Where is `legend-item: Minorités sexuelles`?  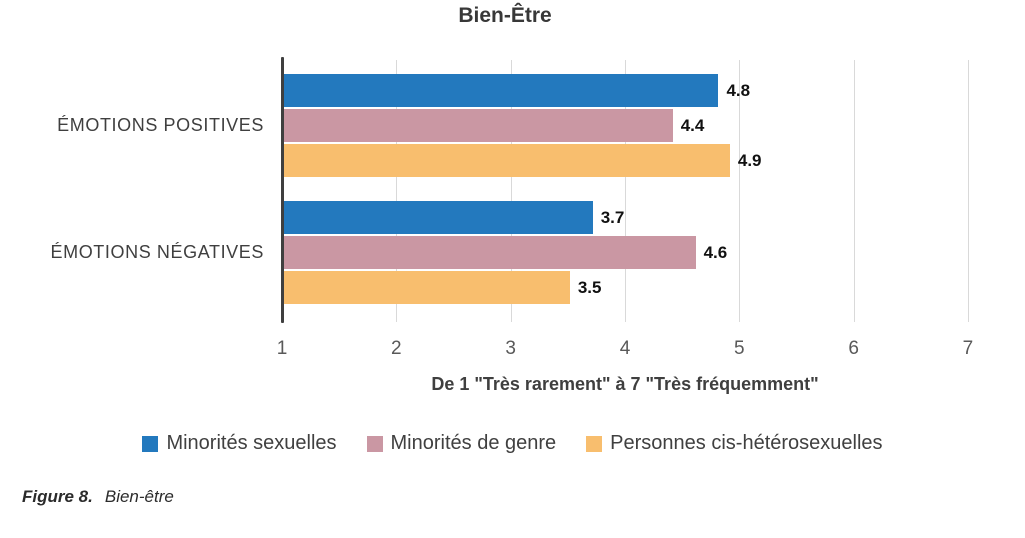 legend-item: Minorités sexuelles is located at coordinates (239, 443).